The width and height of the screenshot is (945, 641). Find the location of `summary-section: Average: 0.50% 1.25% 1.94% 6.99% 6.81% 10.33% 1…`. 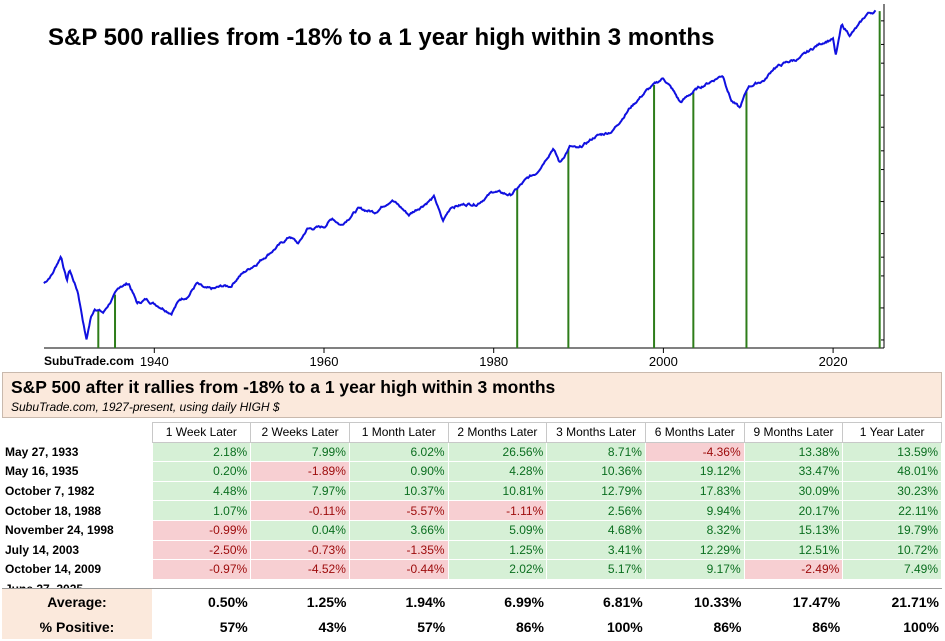

summary-section: Average: 0.50% 1.25% 1.94% 6.99% 6.81% 10.33% 1… is located at coordinates (472, 614).